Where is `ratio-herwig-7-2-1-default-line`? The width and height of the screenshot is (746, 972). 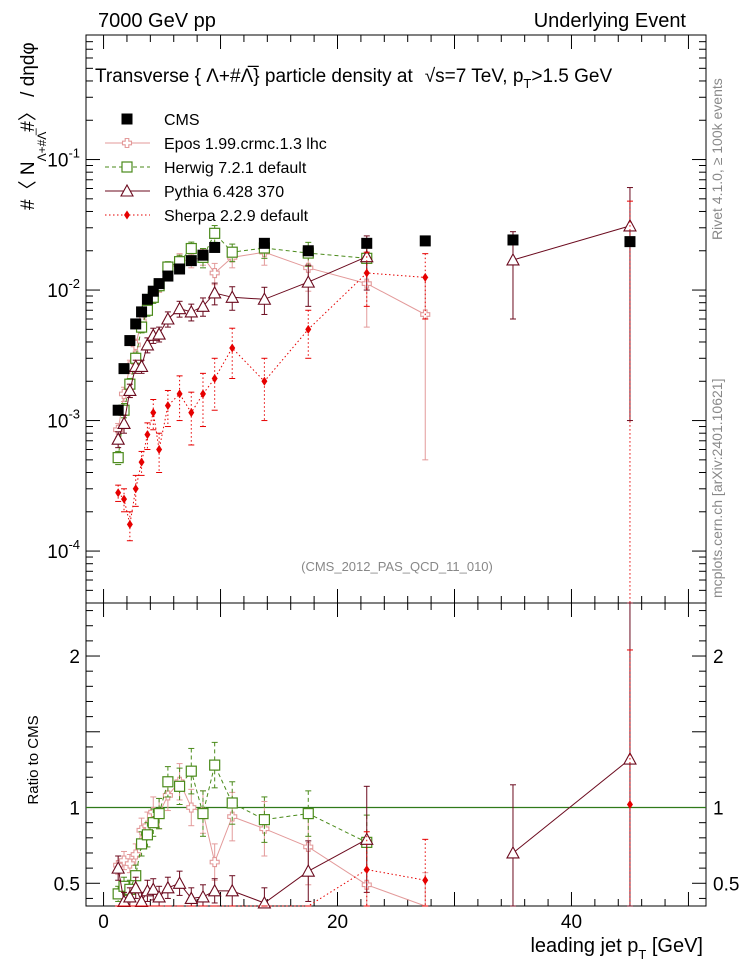 ratio-herwig-7-2-1-default-line is located at coordinates (242, 829).